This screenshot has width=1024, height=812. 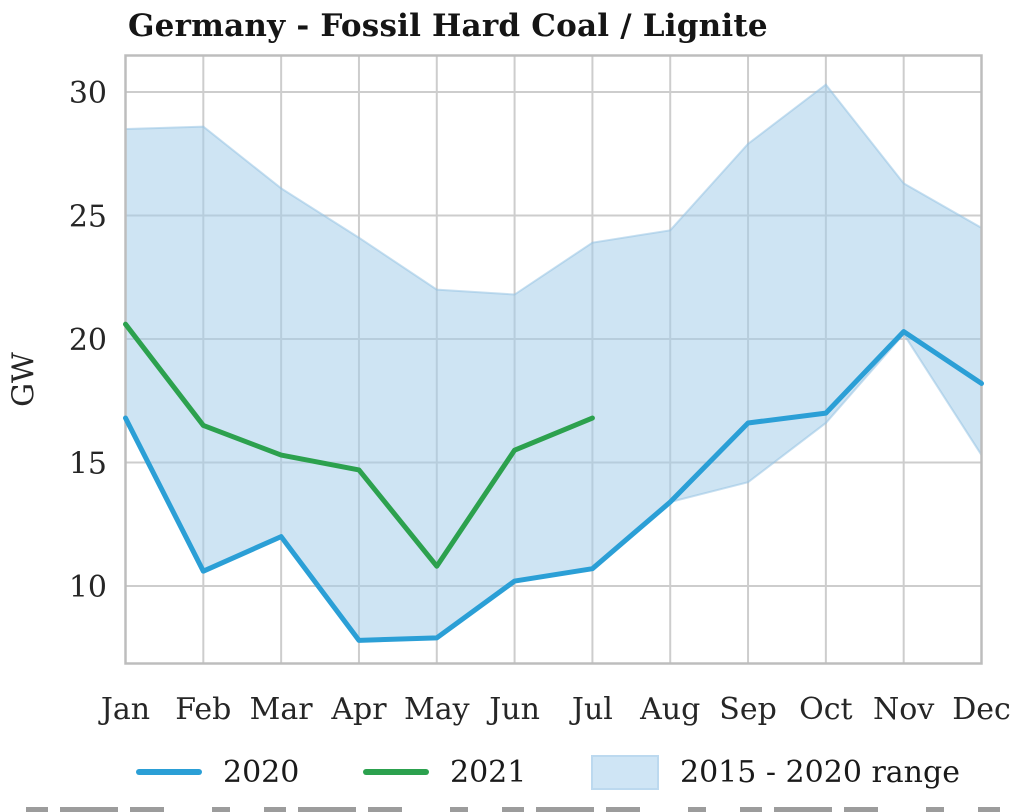 What do you see at coordinates (359, 445) in the screenshot?
I see `series-line-2021` at bounding box center [359, 445].